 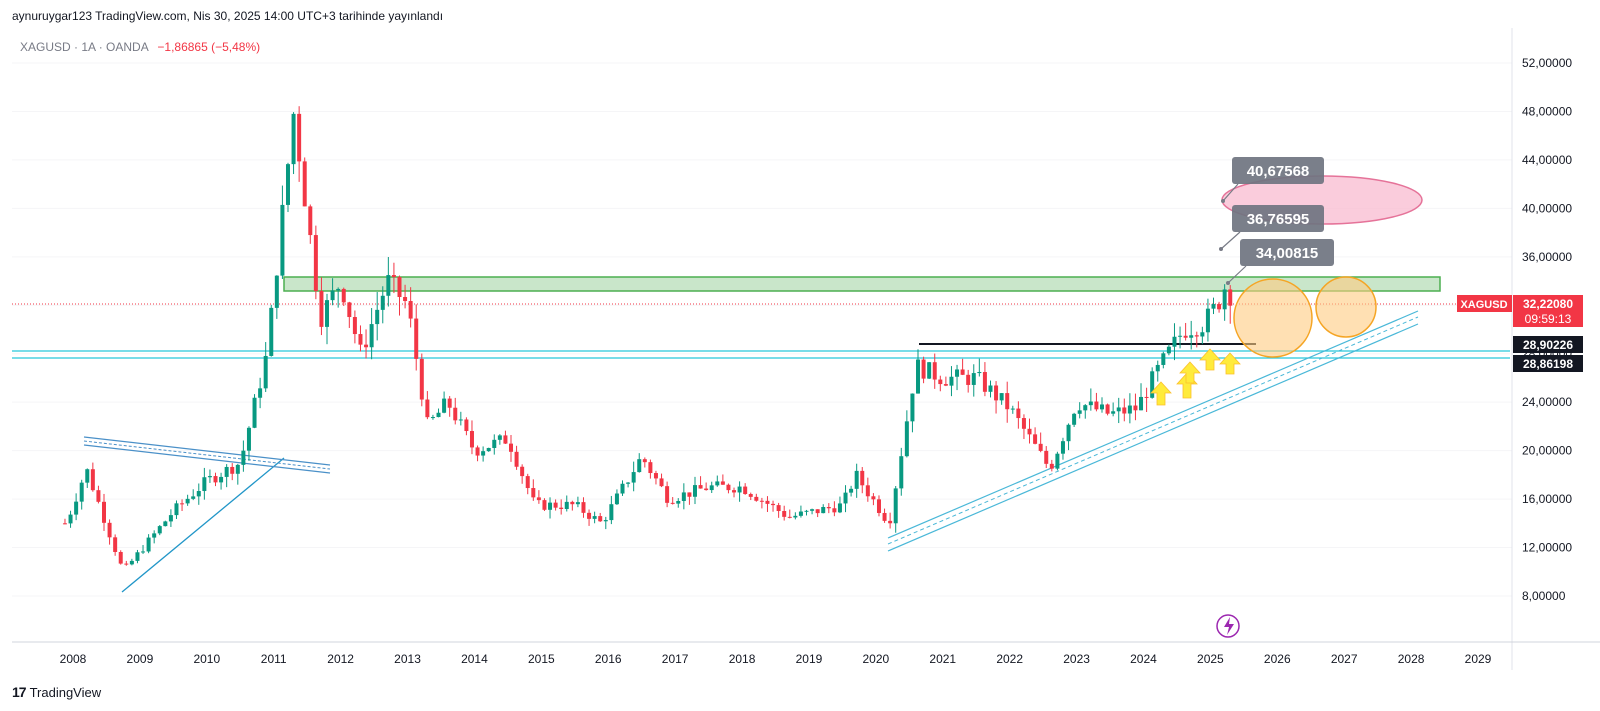 What do you see at coordinates (203, 525) in the screenshot?
I see `lower-trendline-2008` at bounding box center [203, 525].